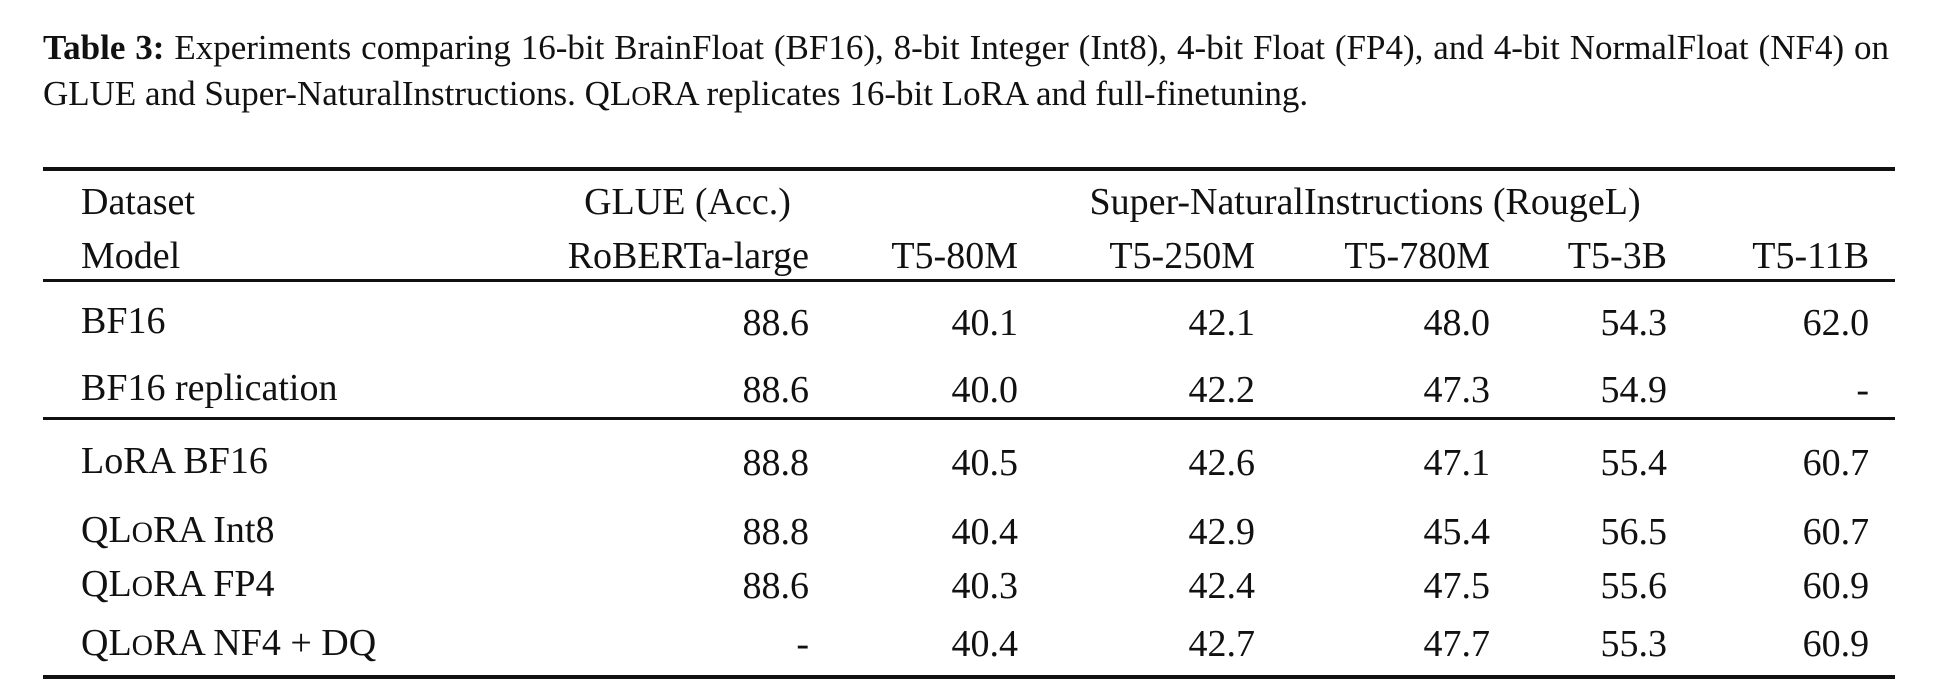  What do you see at coordinates (688, 256) in the screenshot?
I see `model-header: RoBERTa-large` at bounding box center [688, 256].